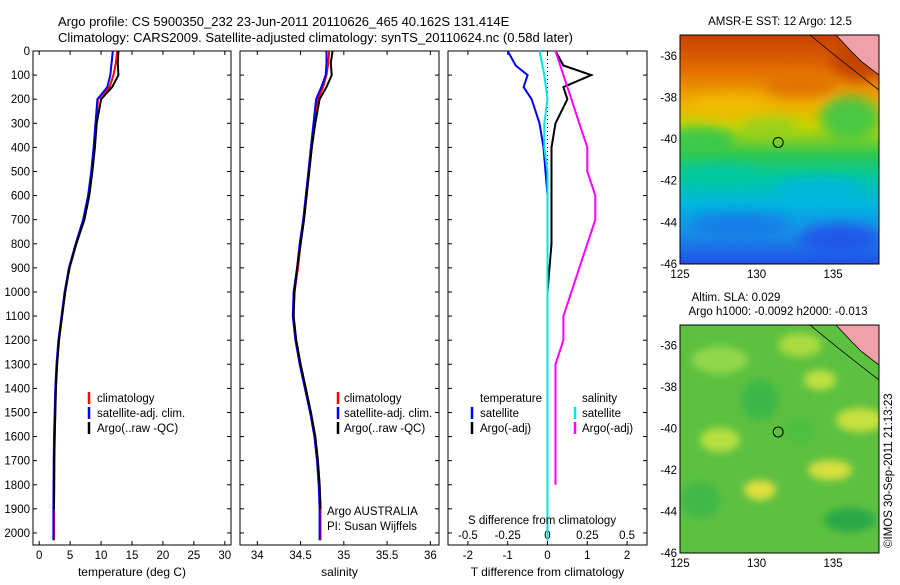 The image size is (900, 585). I want to click on x-axis-label: temperature (deg C), so click(132, 572).